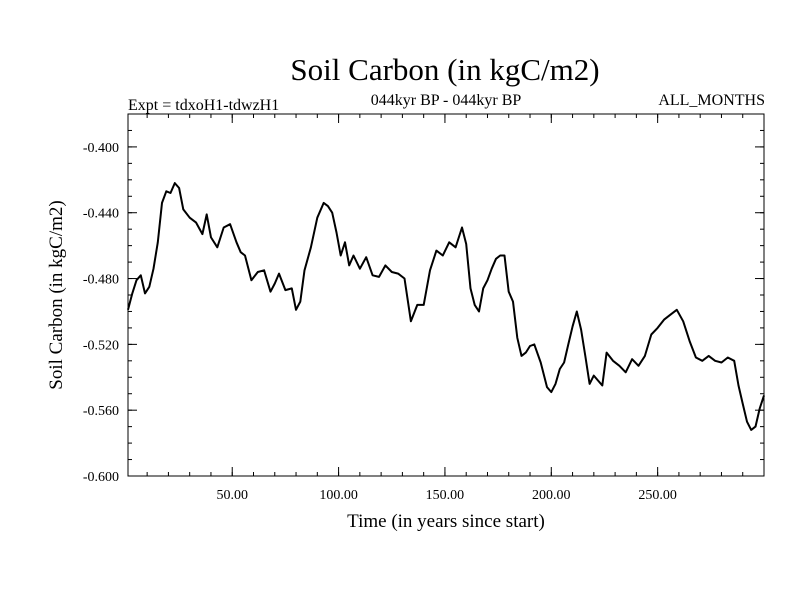  I want to click on x-axis-label: Time (in years since start), so click(446, 521).